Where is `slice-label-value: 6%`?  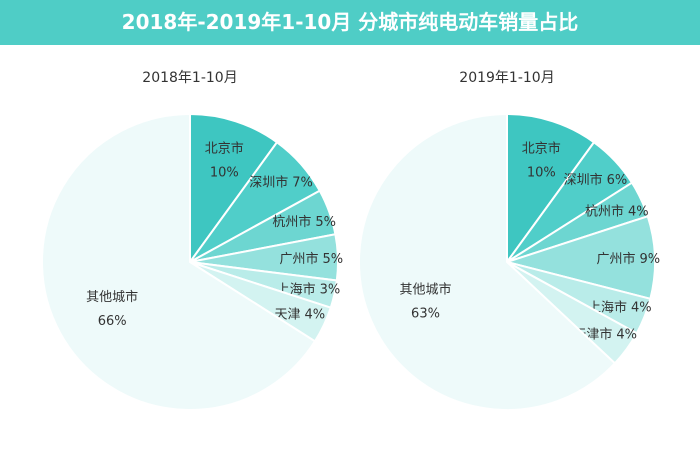
slice-label-value: 6% is located at coordinates (617, 180).